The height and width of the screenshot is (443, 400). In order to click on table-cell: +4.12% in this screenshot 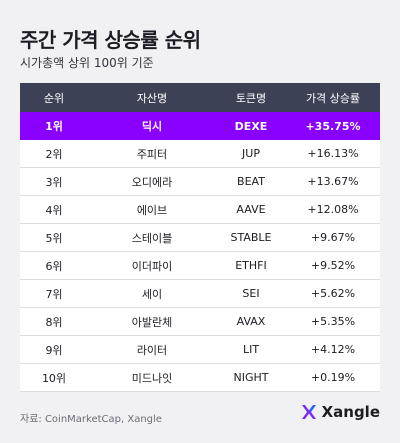, I will do `click(333, 349)`.